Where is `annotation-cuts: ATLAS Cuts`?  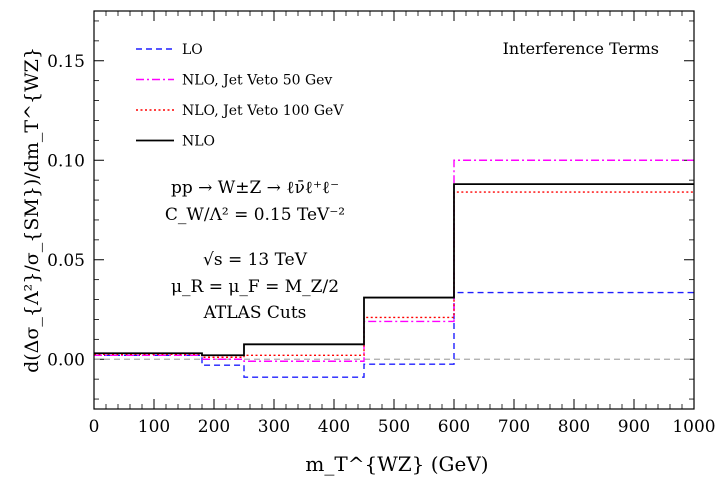 annotation-cuts: ATLAS Cuts is located at coordinates (255, 313).